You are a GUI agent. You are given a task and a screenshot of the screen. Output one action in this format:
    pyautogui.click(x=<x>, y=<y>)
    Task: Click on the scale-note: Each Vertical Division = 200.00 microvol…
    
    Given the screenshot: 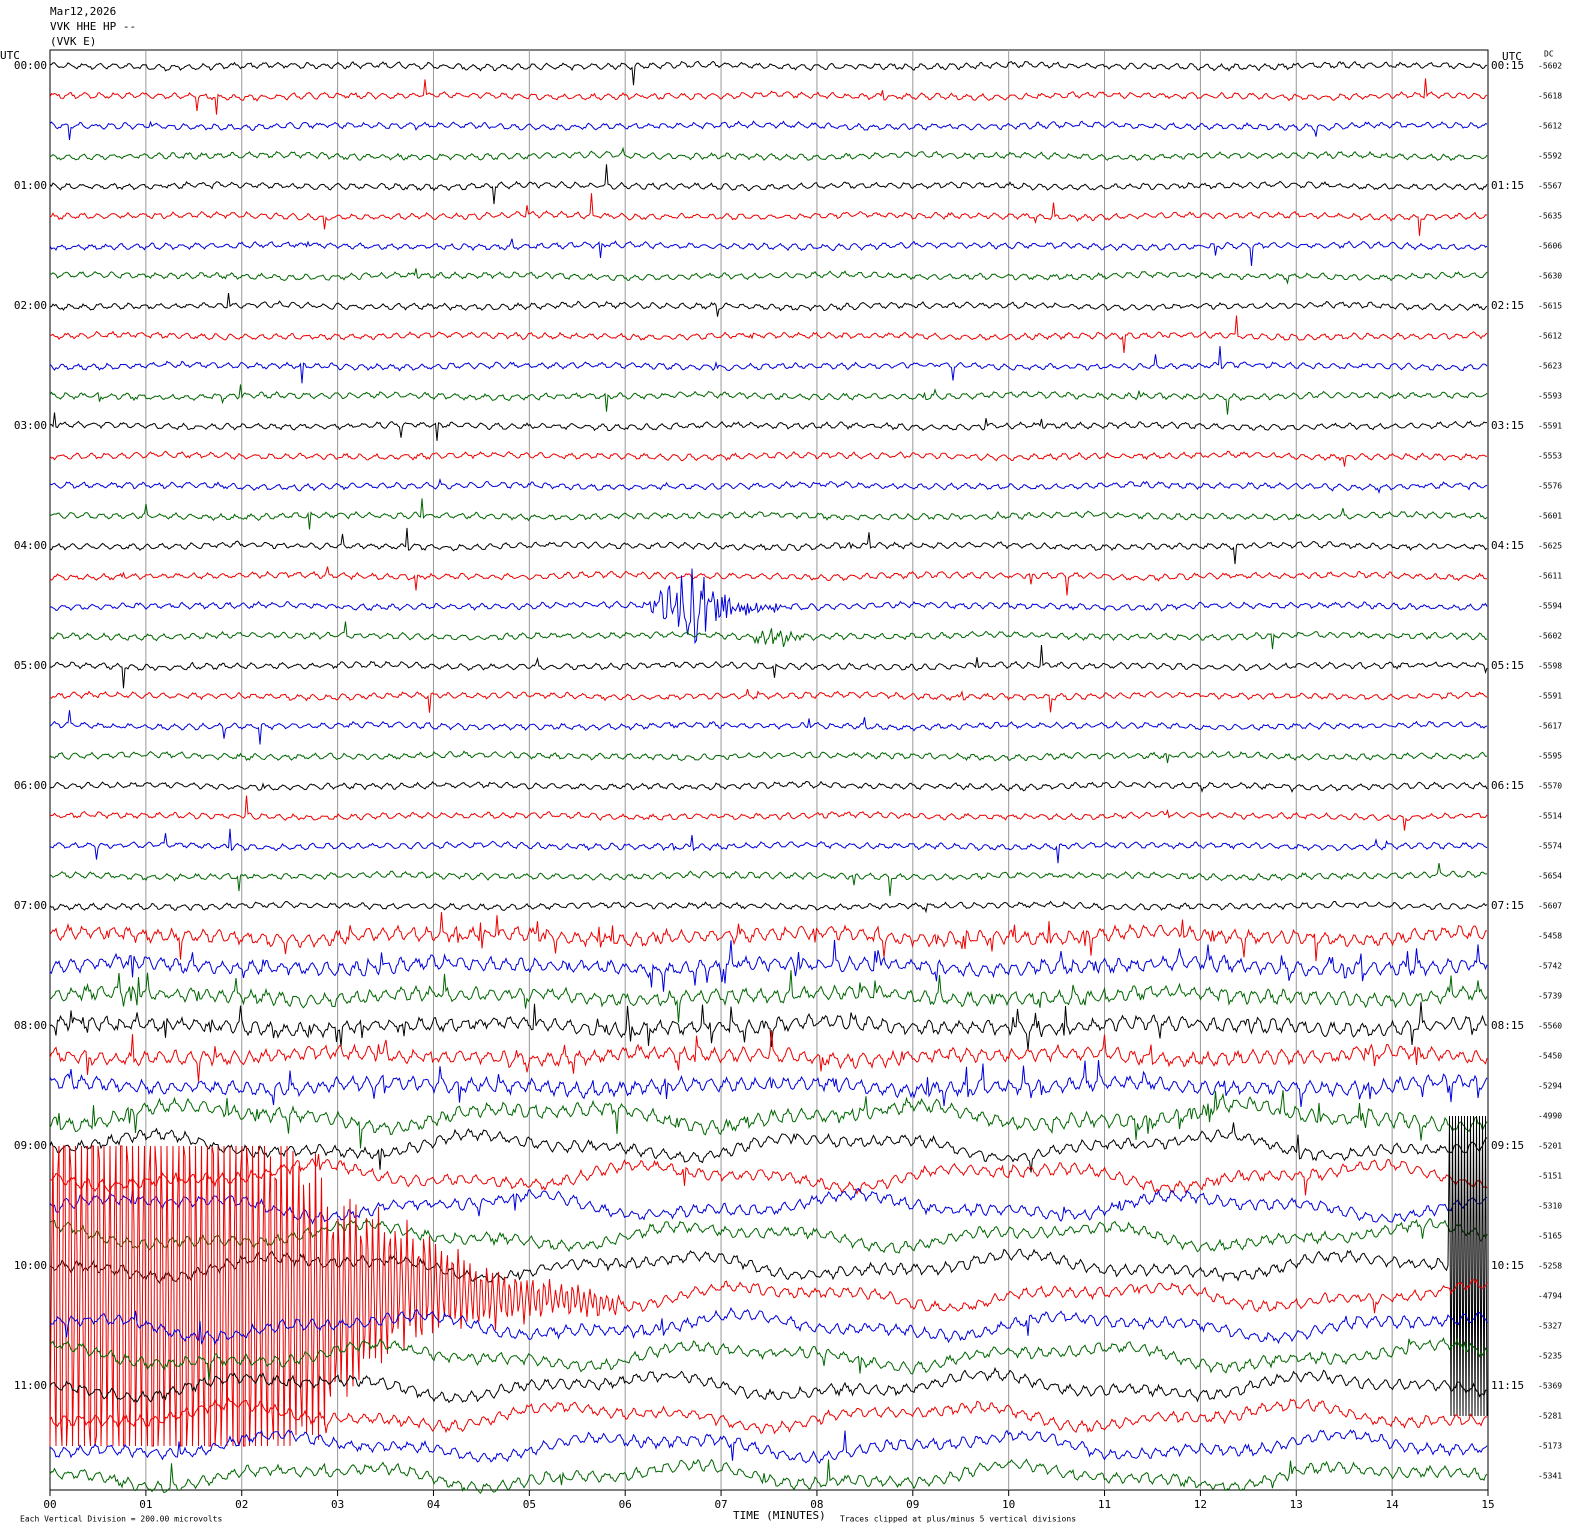 What is the action you would take?
    pyautogui.click(x=121, y=1519)
    